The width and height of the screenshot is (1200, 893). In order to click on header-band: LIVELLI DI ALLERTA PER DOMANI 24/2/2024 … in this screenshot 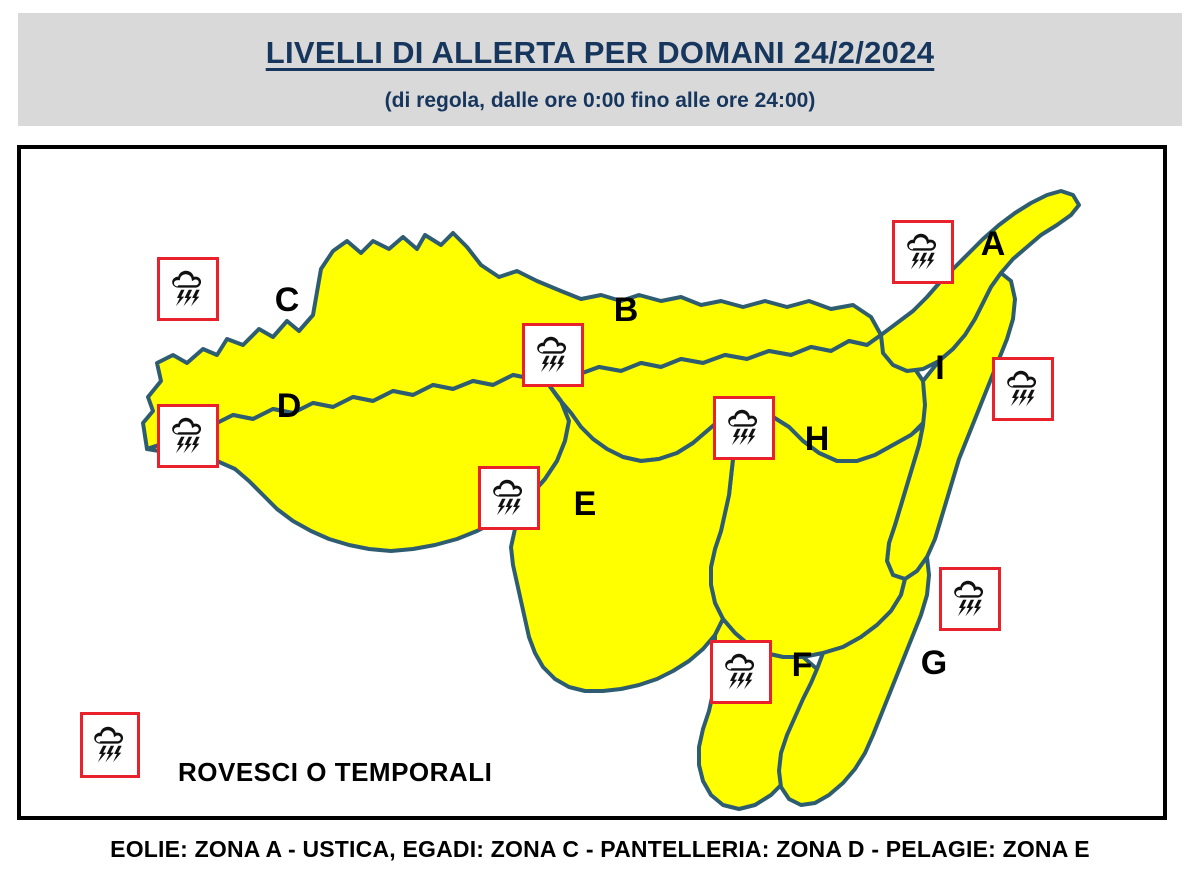, I will do `click(600, 69)`.